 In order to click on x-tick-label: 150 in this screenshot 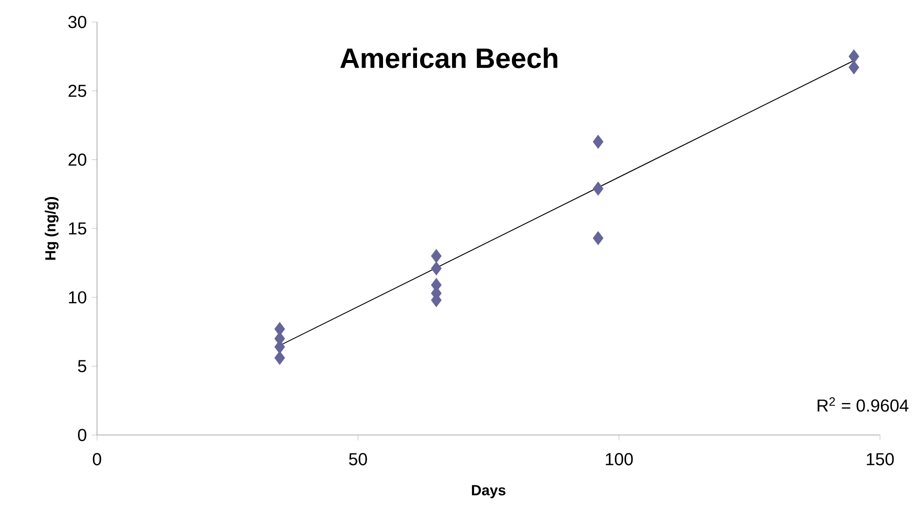, I will do `click(880, 459)`.